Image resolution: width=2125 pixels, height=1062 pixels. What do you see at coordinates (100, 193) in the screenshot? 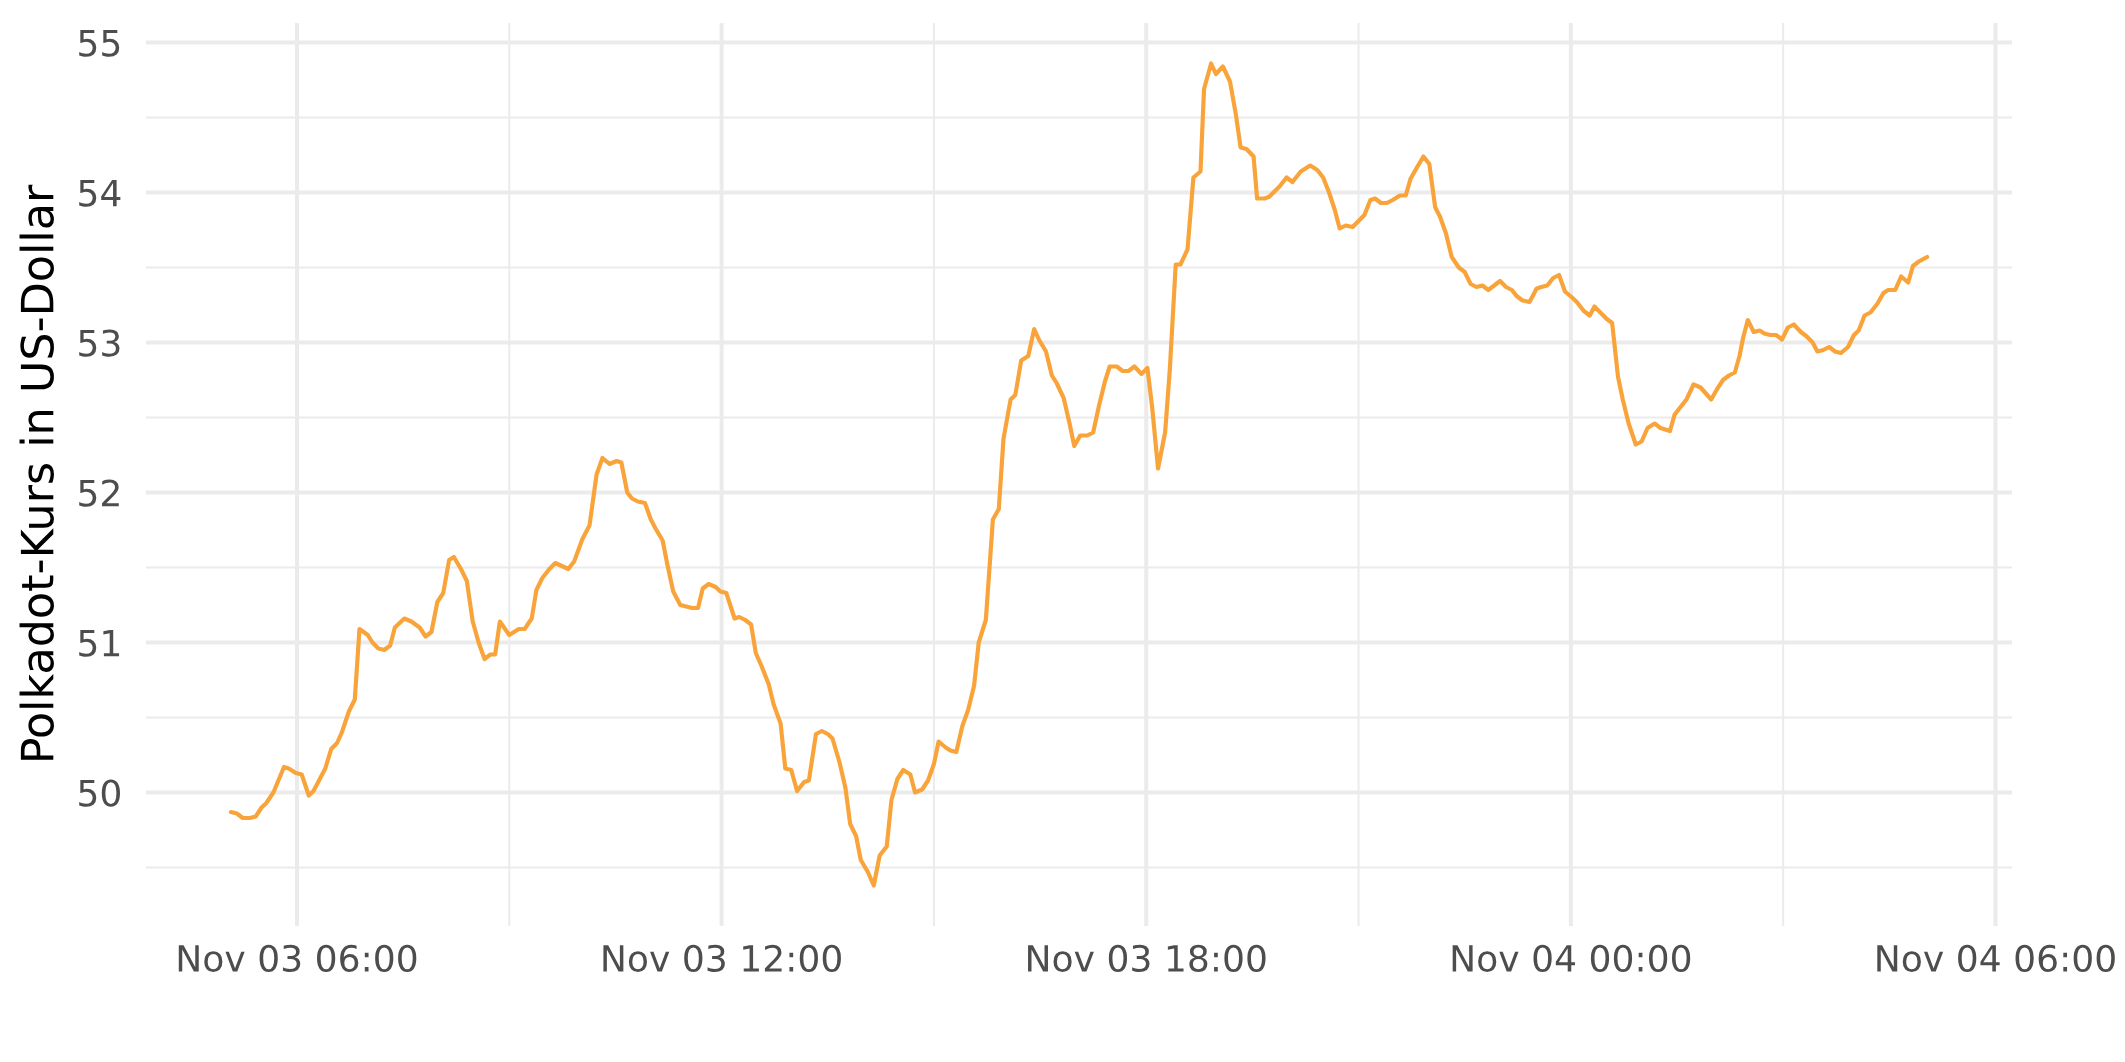
I see `y-tick-label: 54` at bounding box center [100, 193].